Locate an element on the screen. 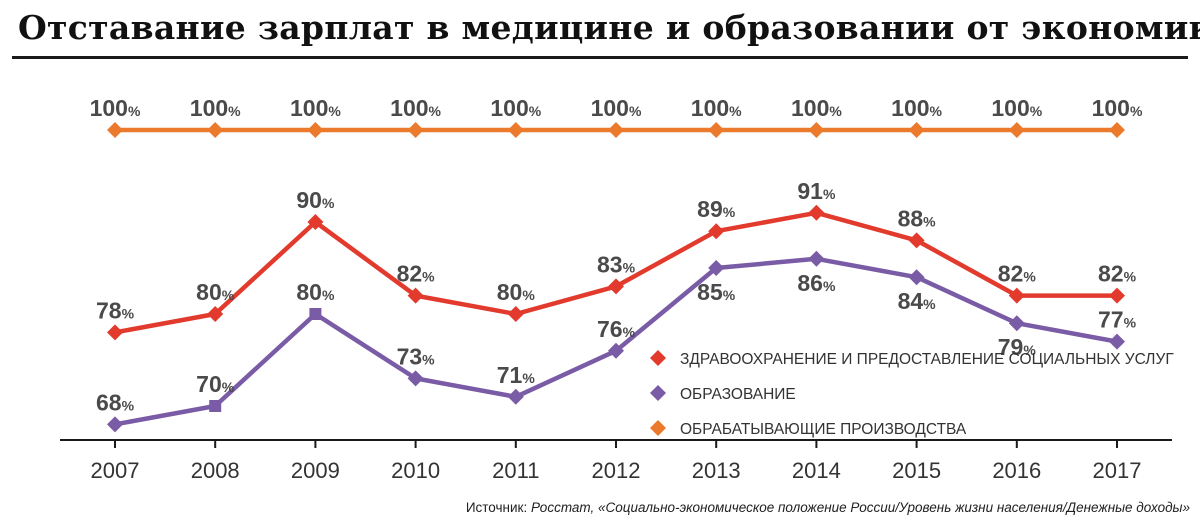 This screenshot has height=532, width=1200. series-2-label-2016: 79% is located at coordinates (1017, 347).